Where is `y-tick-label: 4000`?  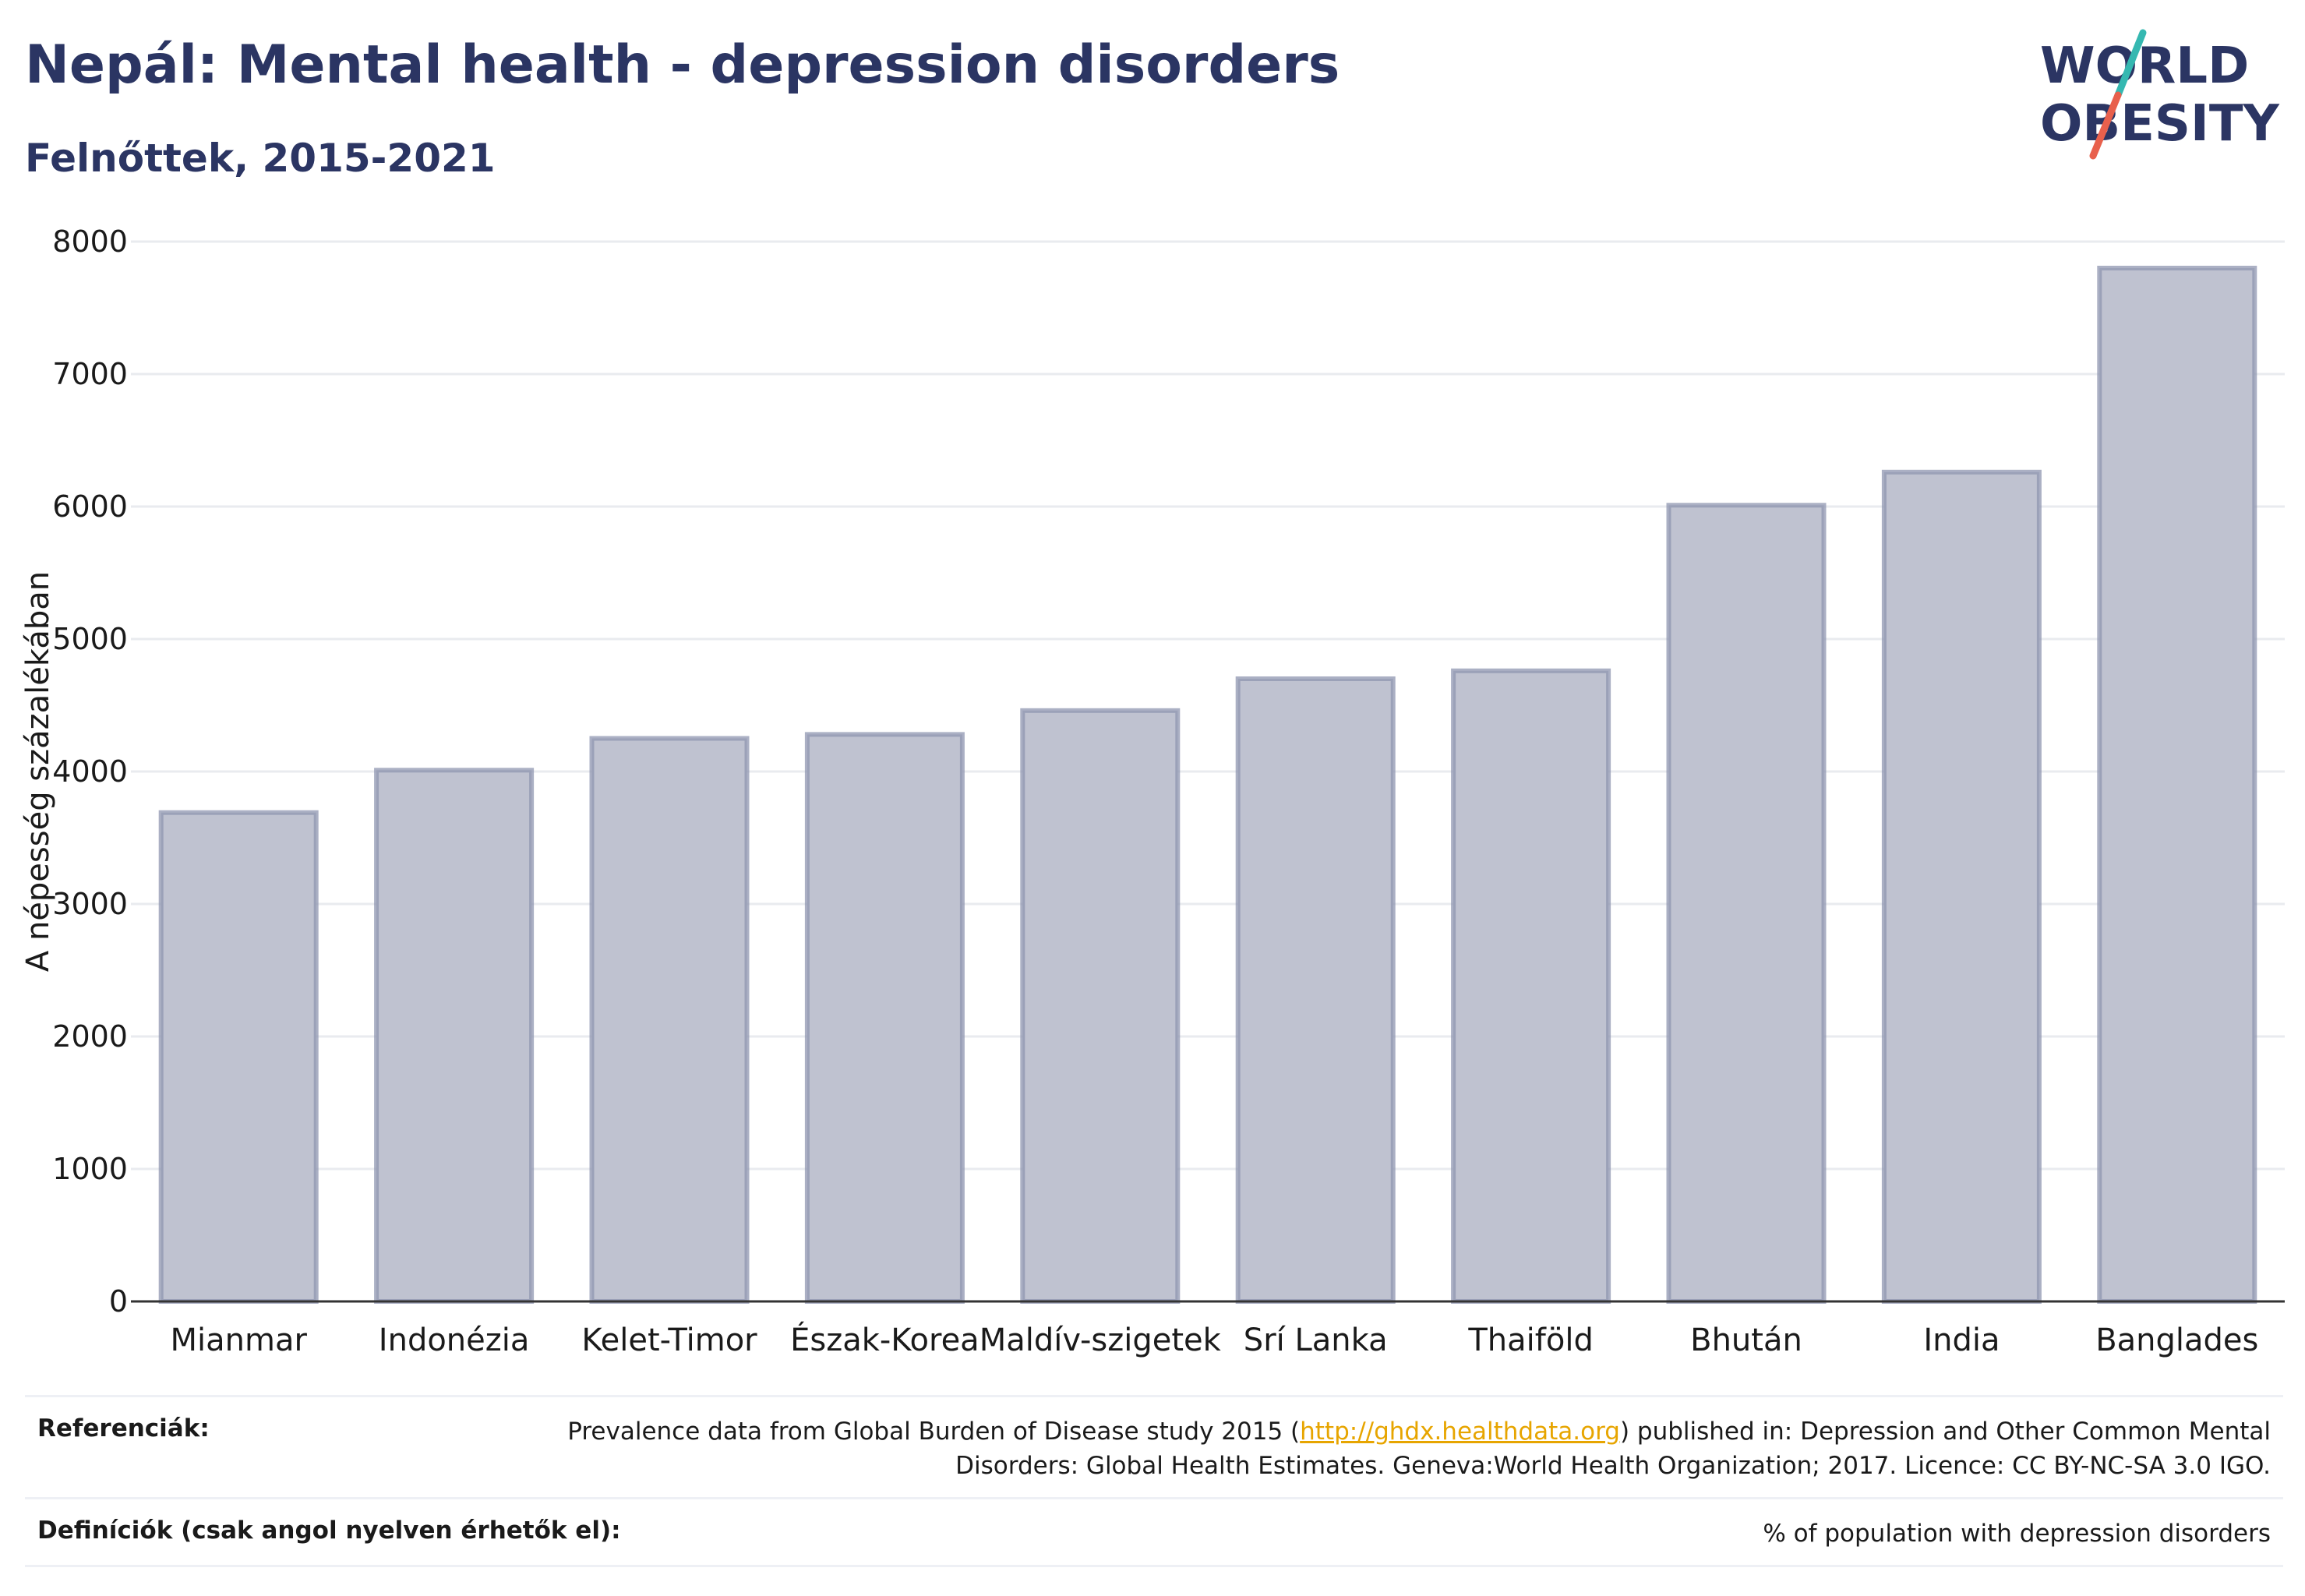 y-tick-label: 4000 is located at coordinates (90, 771).